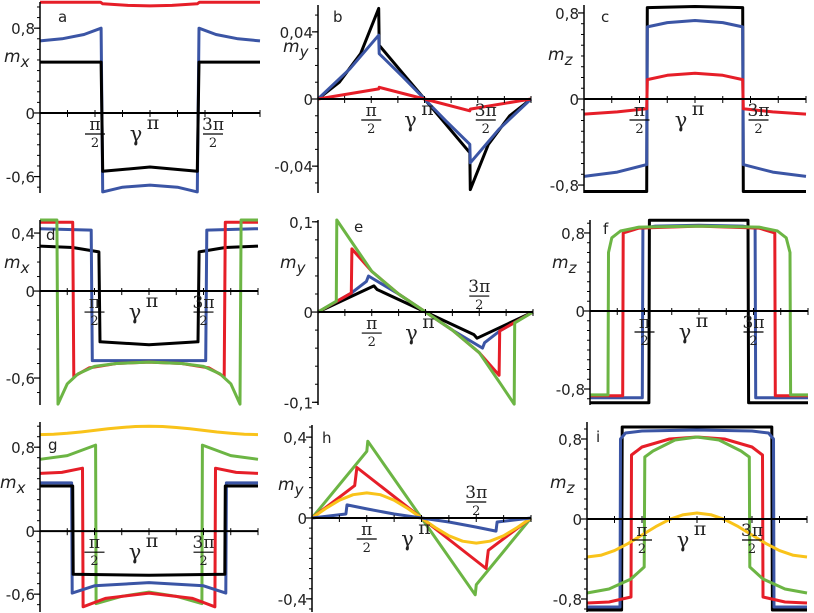  I want to click on c-y-tick-label: 0,8, so click(567, 14).